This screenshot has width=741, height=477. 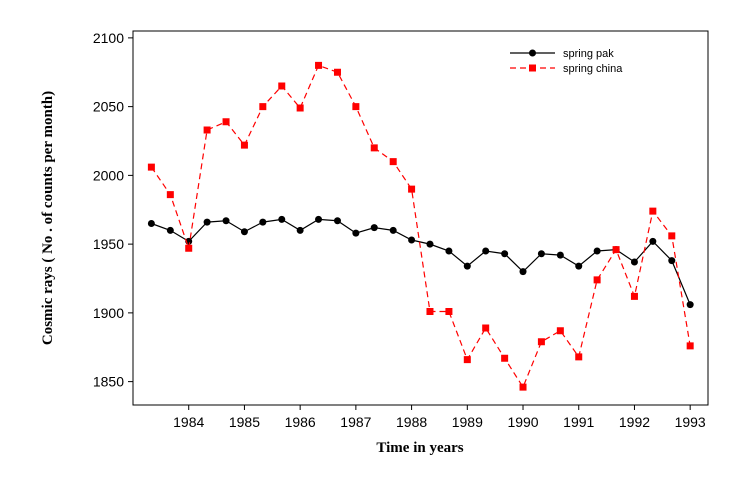 I want to click on legend-label: spring pak, so click(x=588, y=54).